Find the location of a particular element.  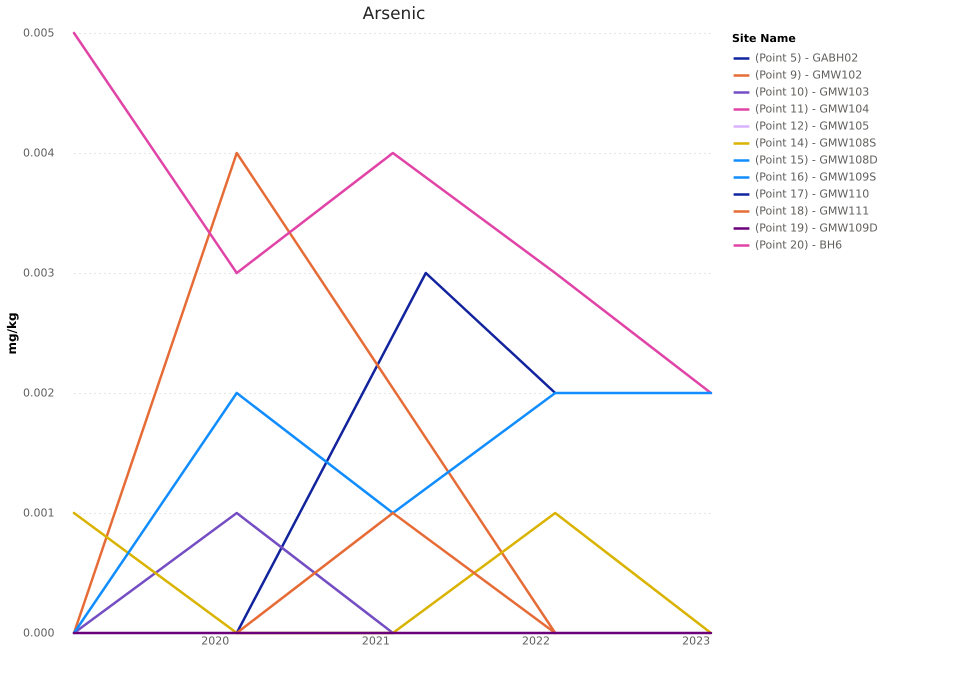

legend-label: (Point 11) - GMW104 is located at coordinates (812, 109).